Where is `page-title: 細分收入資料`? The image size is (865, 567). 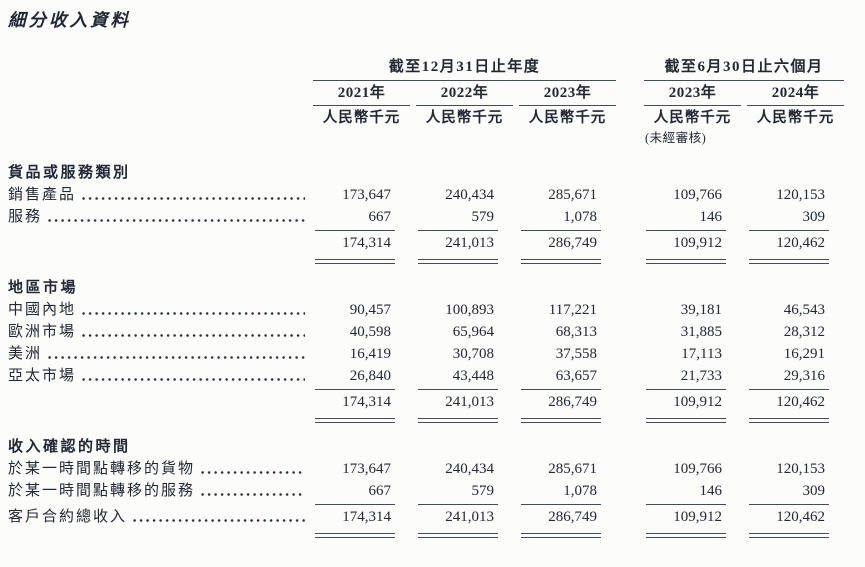 page-title: 細分收入資料 is located at coordinates (69, 20).